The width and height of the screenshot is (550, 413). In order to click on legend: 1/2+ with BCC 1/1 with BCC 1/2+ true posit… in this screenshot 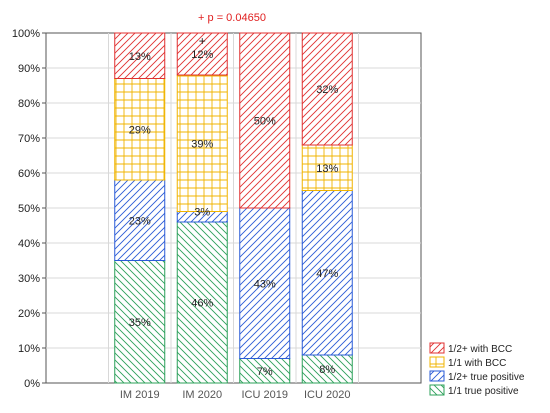, I will do `click(477, 369)`.